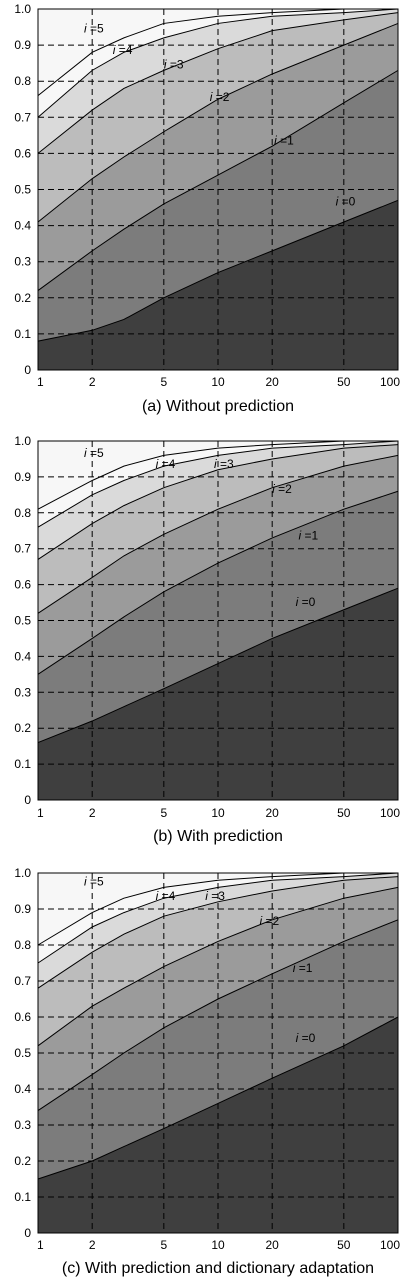 The image size is (413, 1281). Describe the element at coordinates (218, 836) in the screenshot. I see `chart-caption: (b) With prediction` at that location.